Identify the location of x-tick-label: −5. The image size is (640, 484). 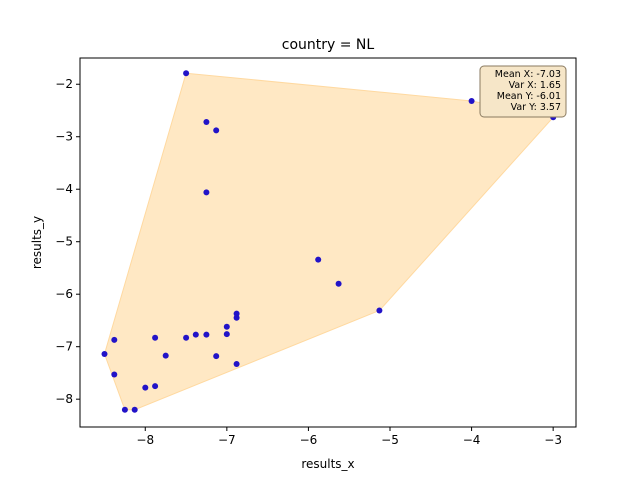
(390, 440).